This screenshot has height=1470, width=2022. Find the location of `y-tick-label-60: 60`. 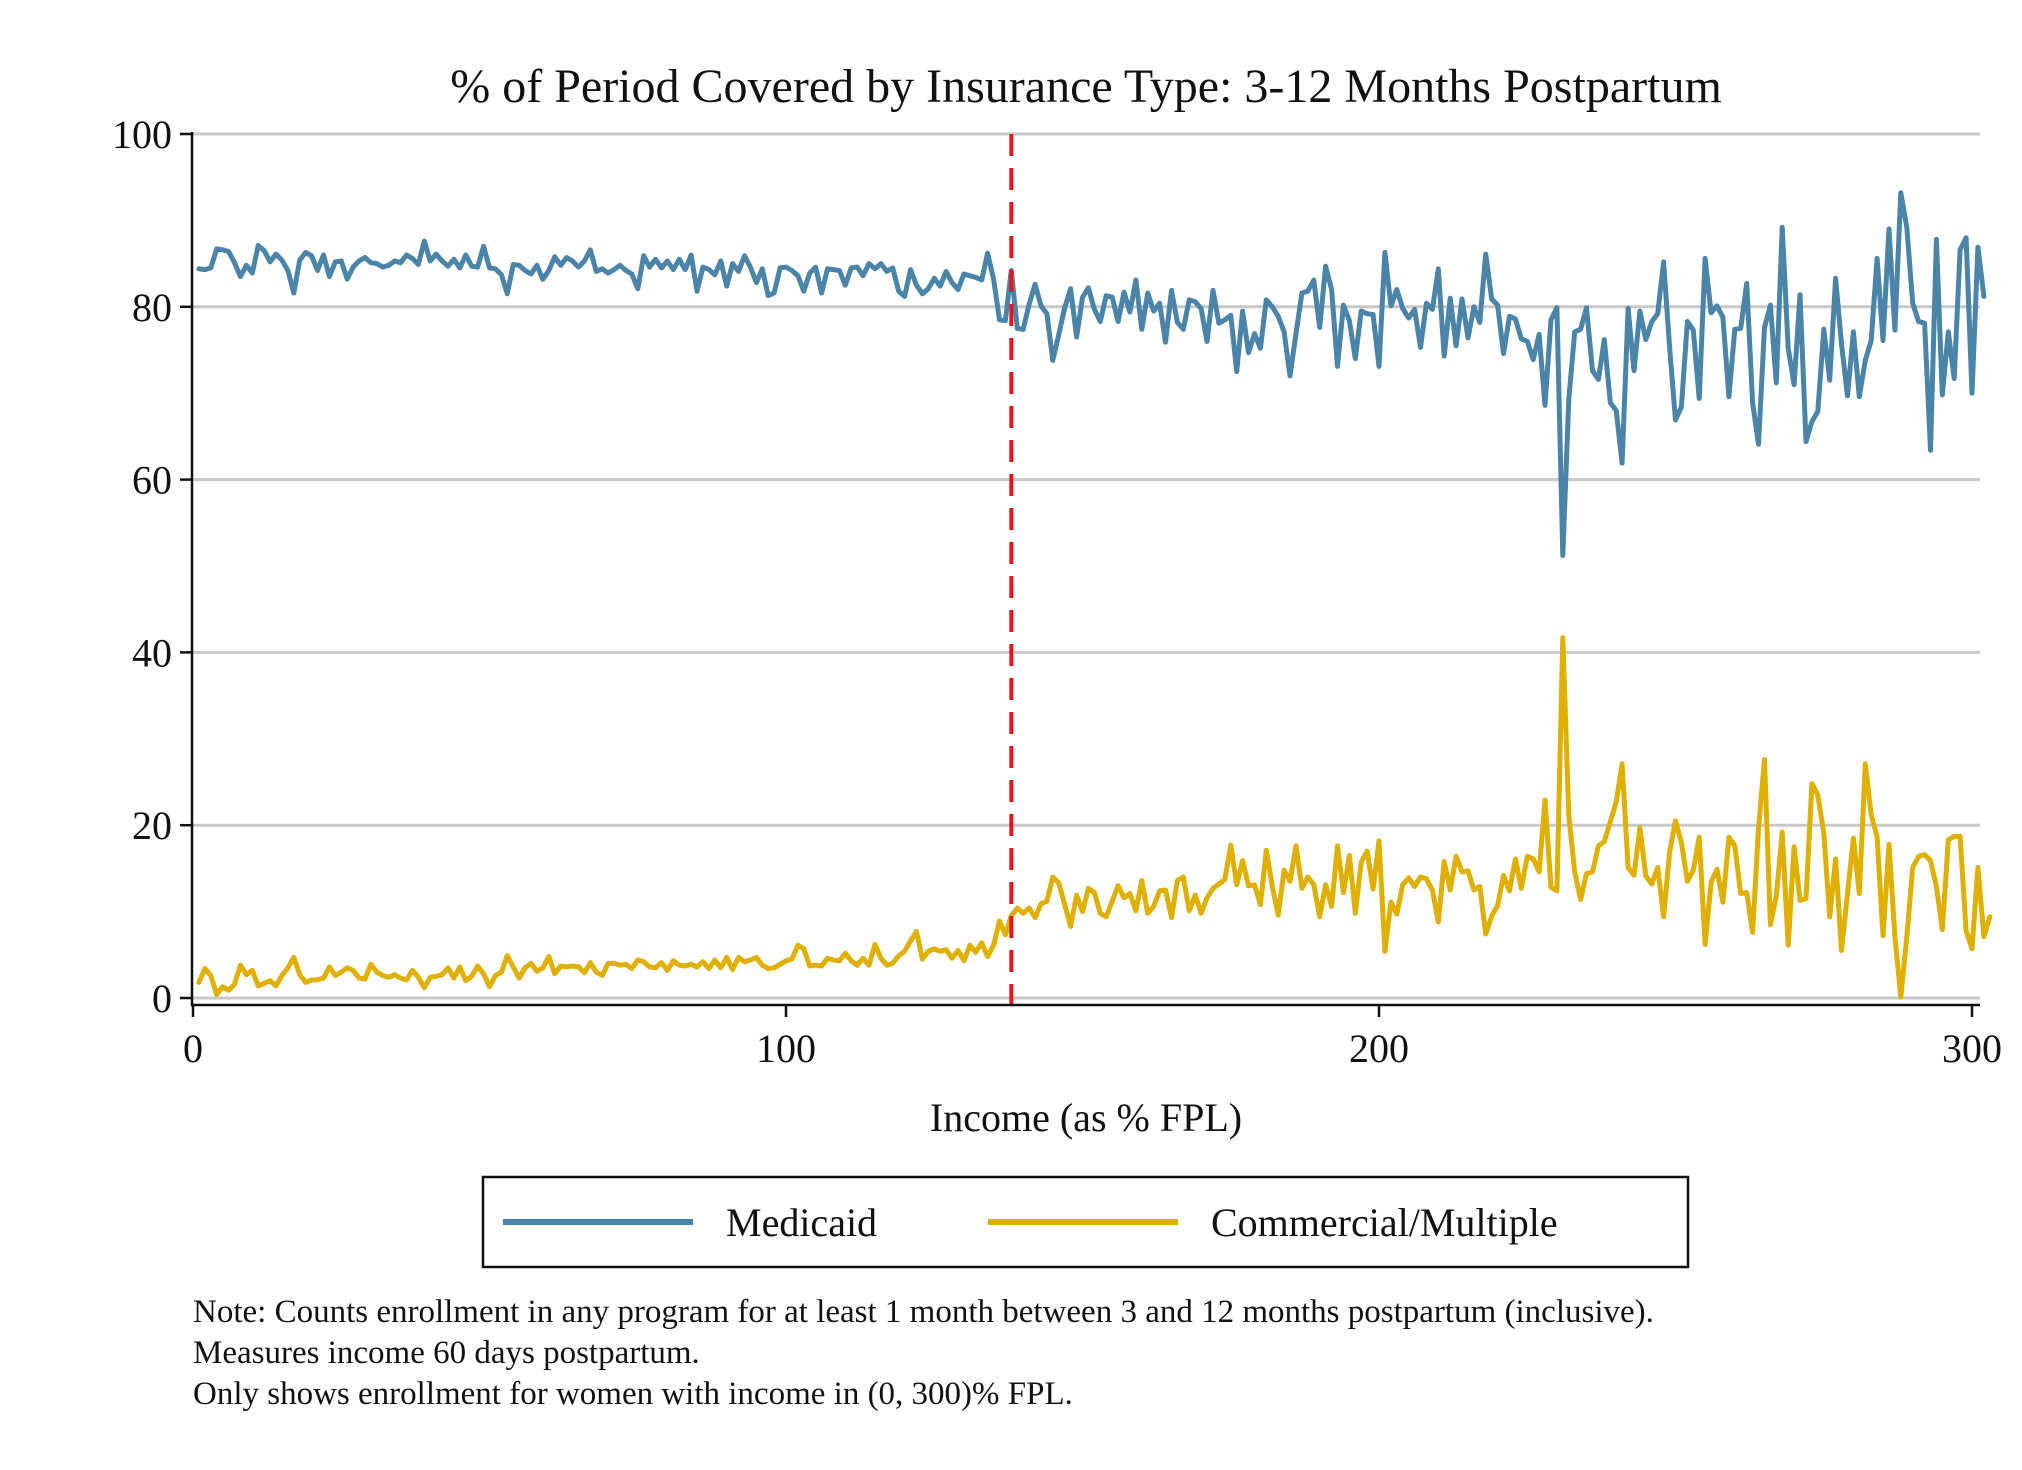

y-tick-label-60: 60 is located at coordinates (152, 480).